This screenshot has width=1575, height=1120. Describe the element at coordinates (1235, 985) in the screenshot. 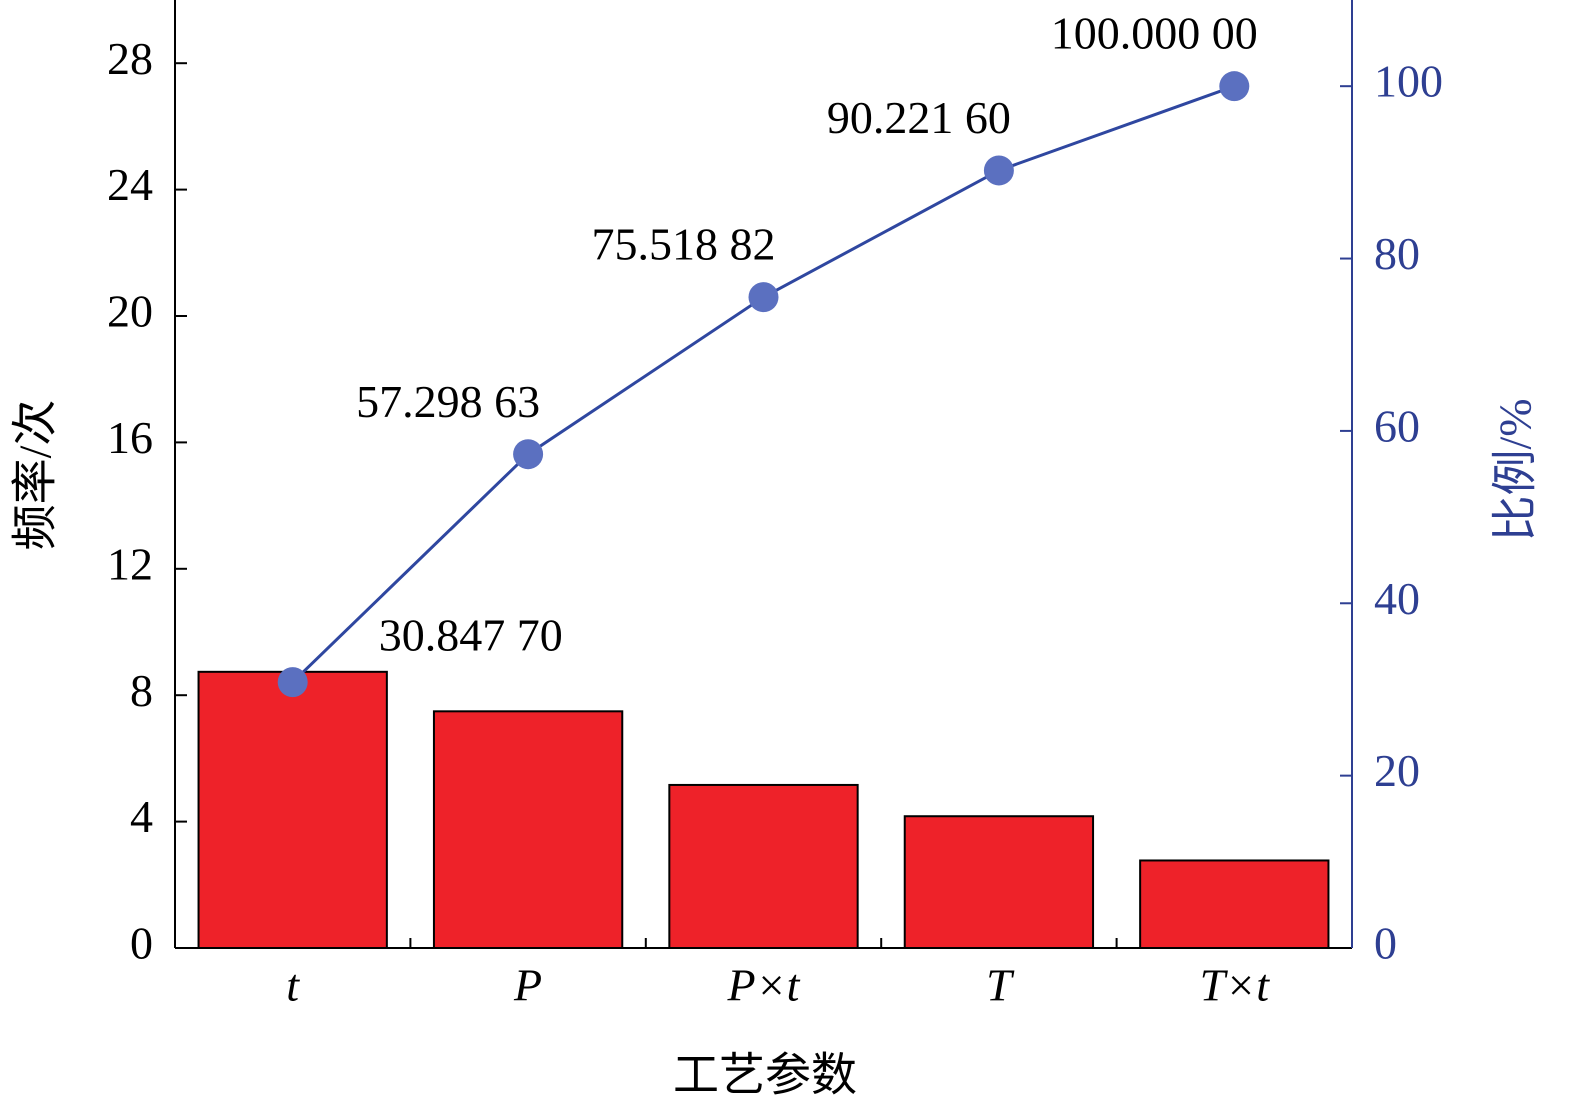

I see `x-tick-label: T×t` at that location.